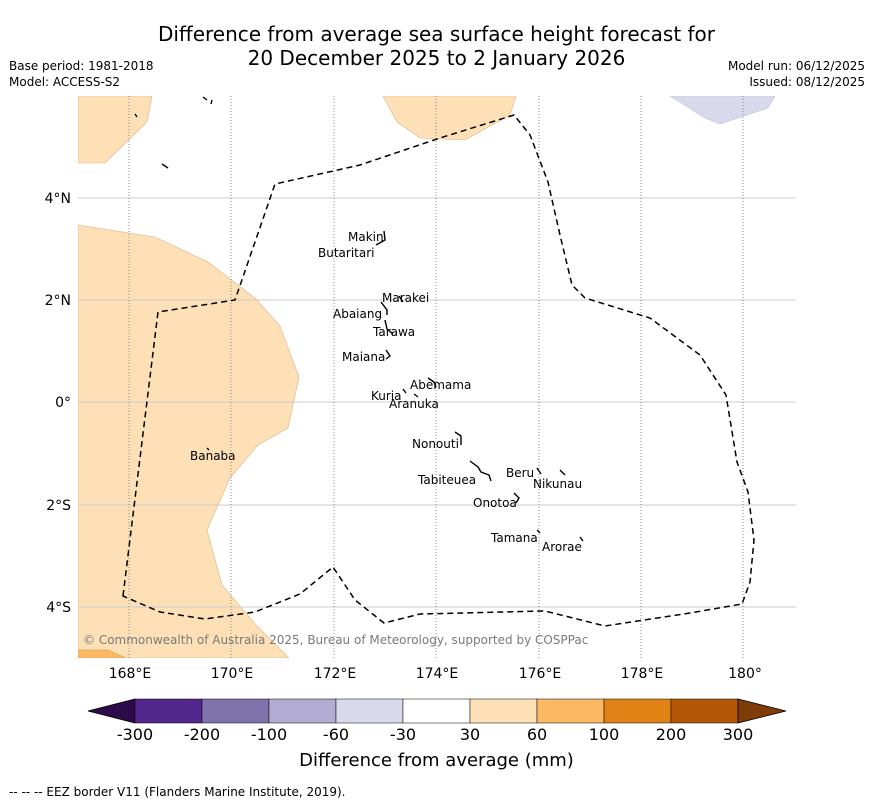 The height and width of the screenshot is (804, 873). I want to click on lon-label: 170°E, so click(232, 674).